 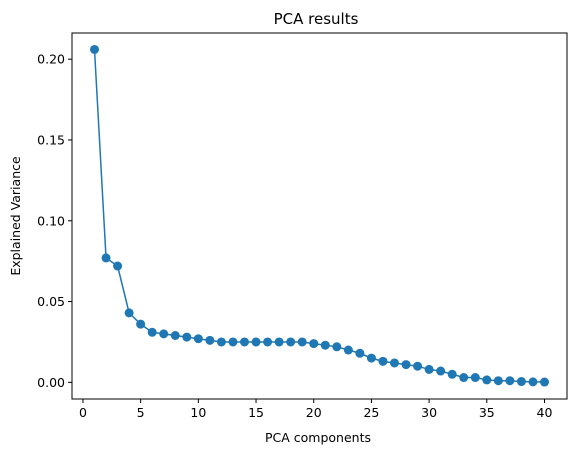 I want to click on chart-title: PCA results, so click(x=316, y=19).